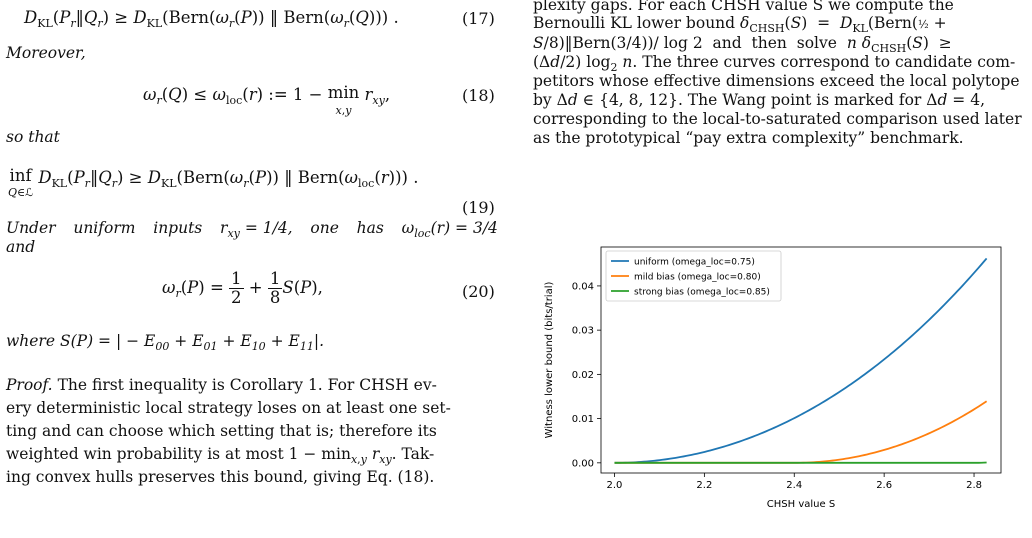  Describe the element at coordinates (583, 375) in the screenshot. I see `y-tick-label: 0.02` at that location.